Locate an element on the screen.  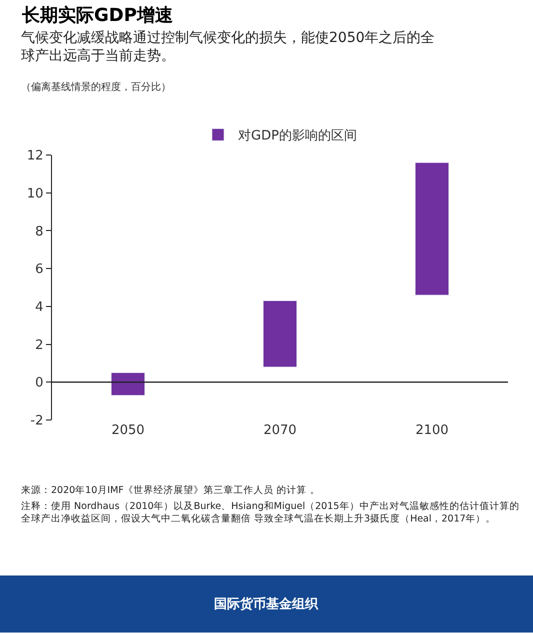
y-tick-label: 12 is located at coordinates (35, 156).